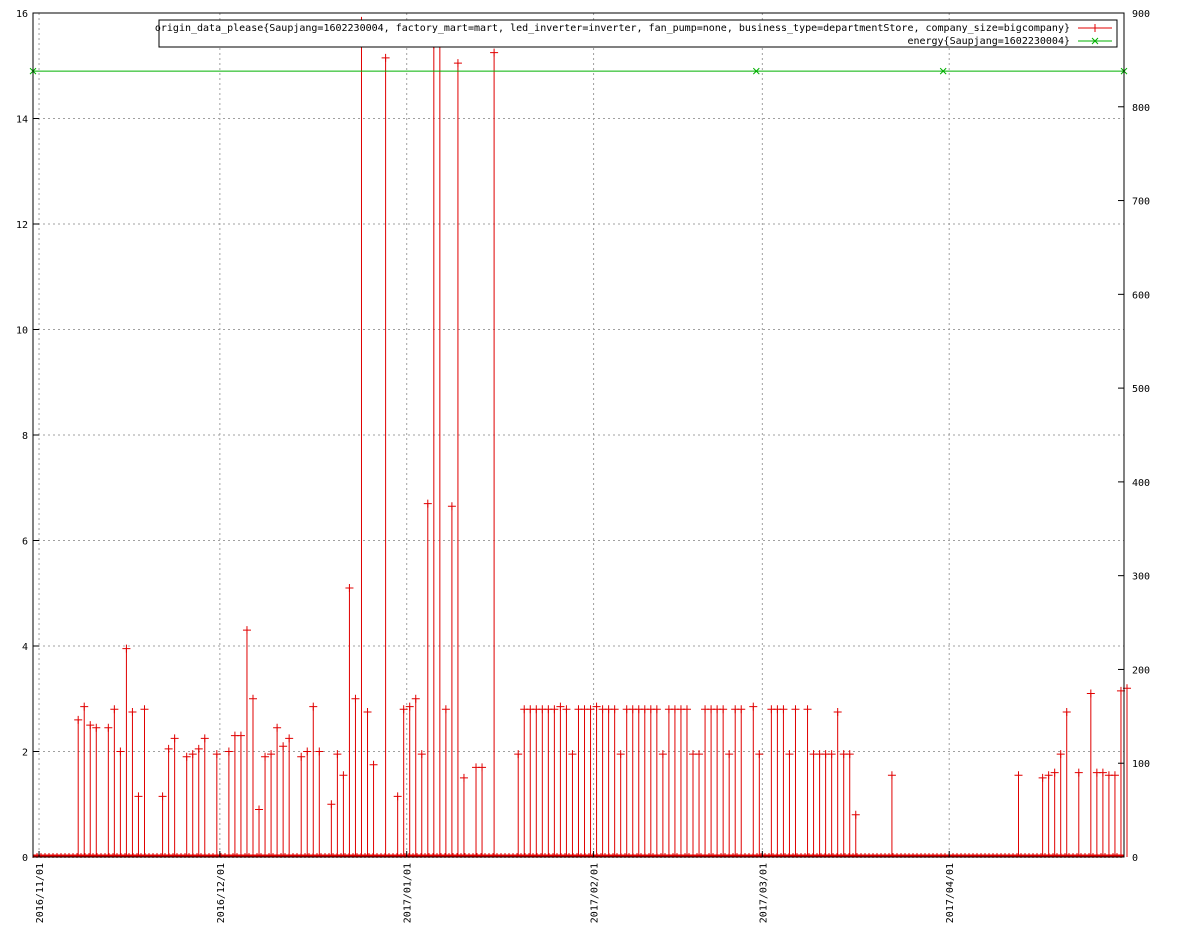 Image resolution: width=1178 pixels, height=931 pixels. Describe the element at coordinates (1141, 670) in the screenshot. I see `y2-tick-label: 200` at that location.